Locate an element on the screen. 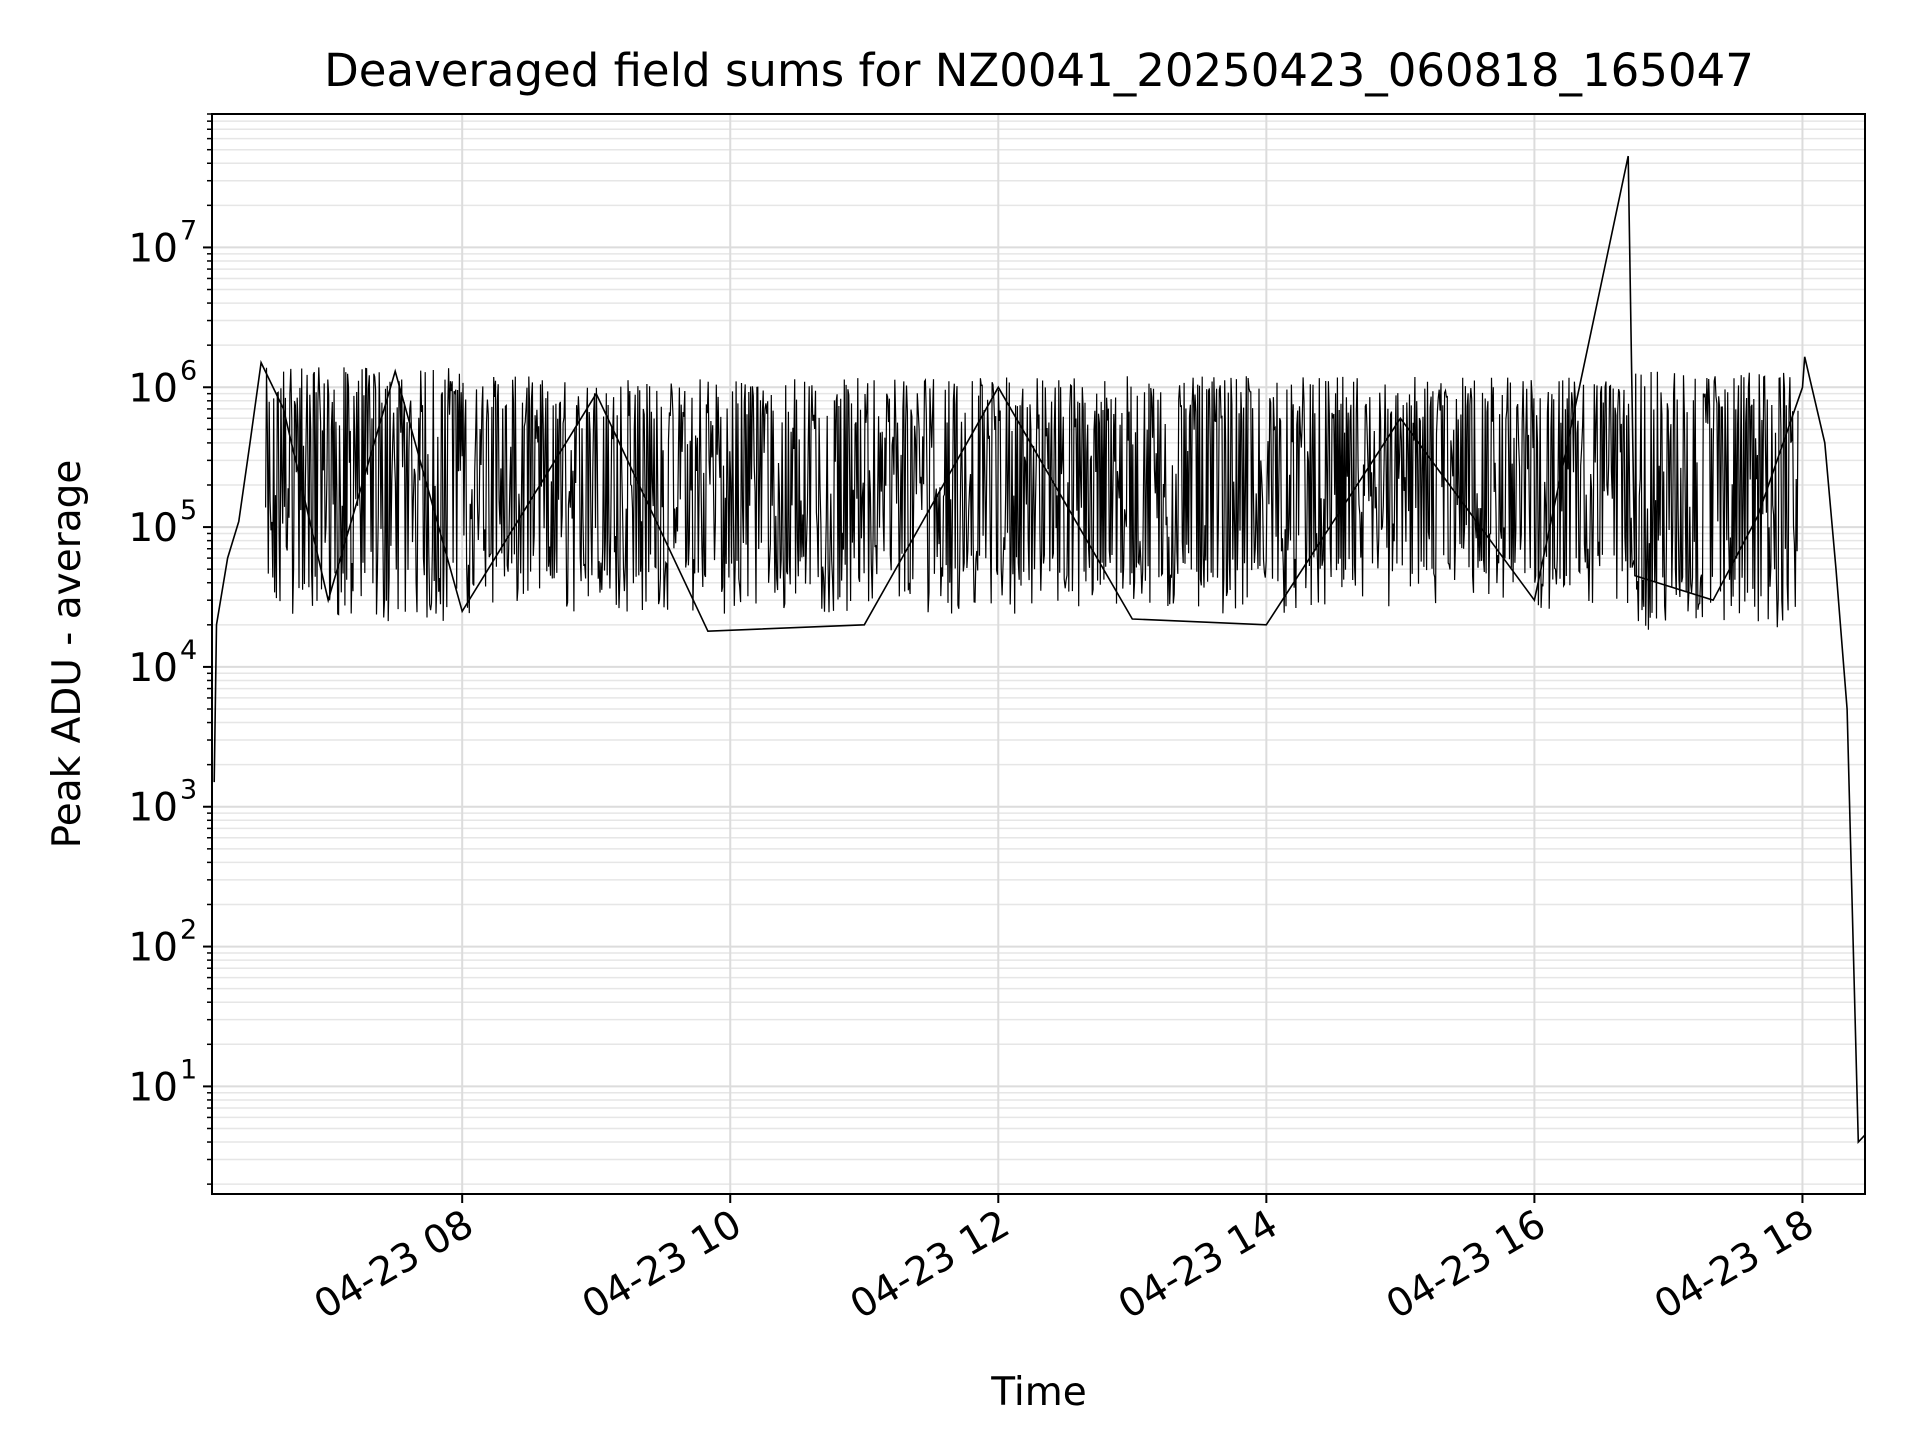  y-tick-exponent: 2 is located at coordinates (188, 930).